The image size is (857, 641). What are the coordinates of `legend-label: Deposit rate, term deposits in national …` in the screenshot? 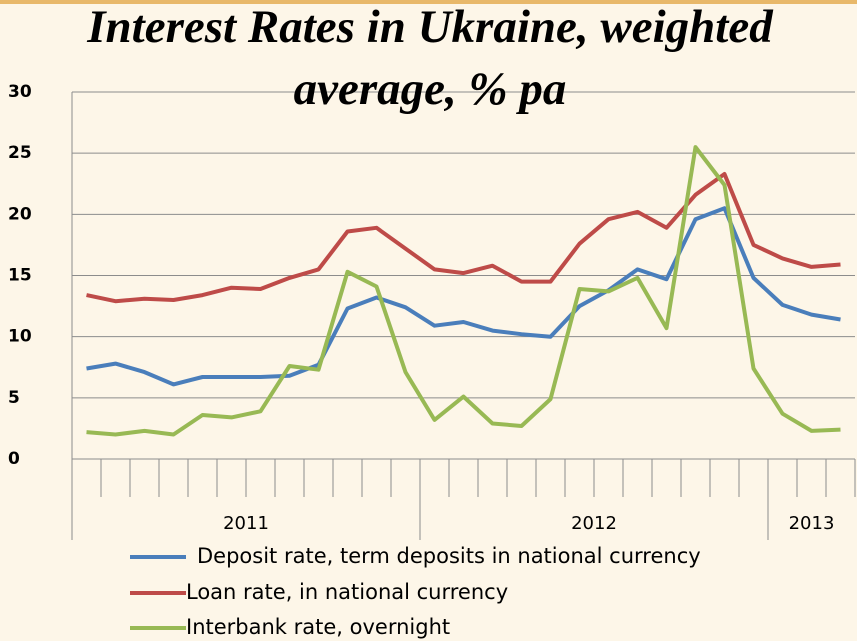 It's located at (449, 556).